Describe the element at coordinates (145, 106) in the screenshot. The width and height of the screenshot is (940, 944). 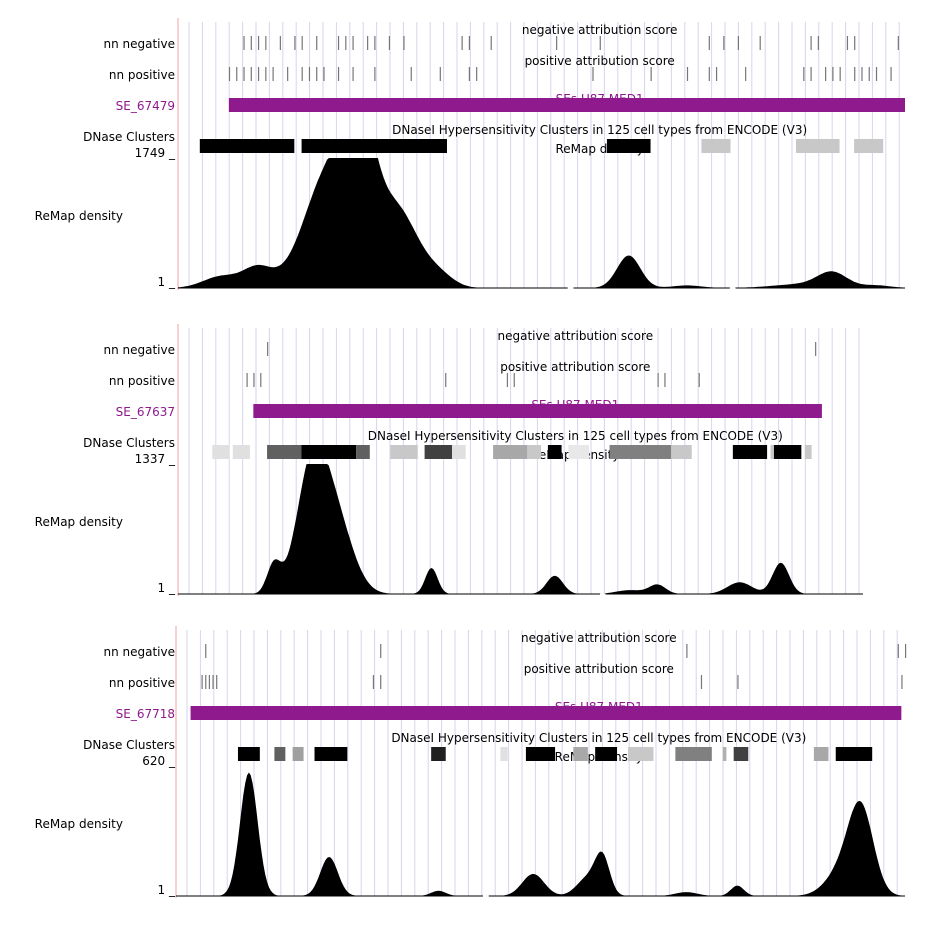
I see `row-label-se-id: SE_67479` at that location.